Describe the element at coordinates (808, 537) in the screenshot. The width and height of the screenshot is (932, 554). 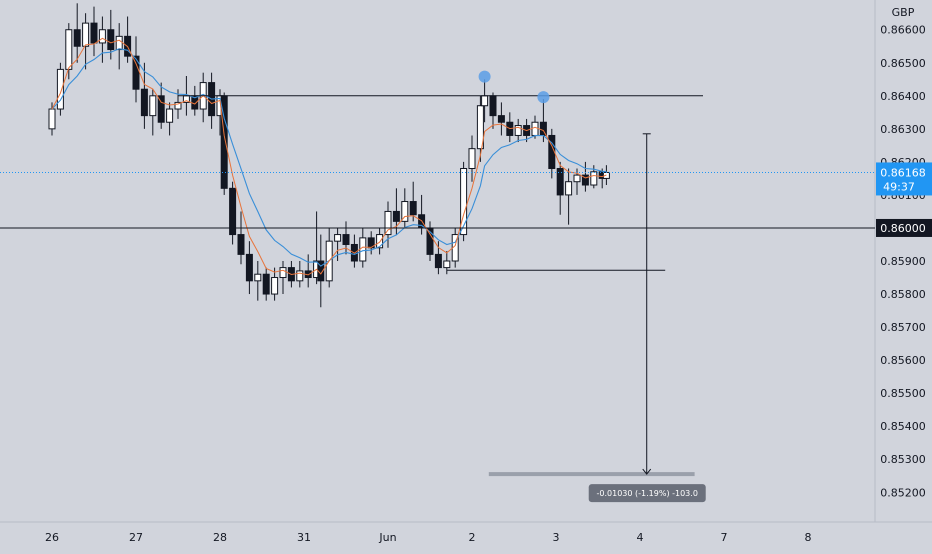
I see `time-tick-label: 8` at that location.